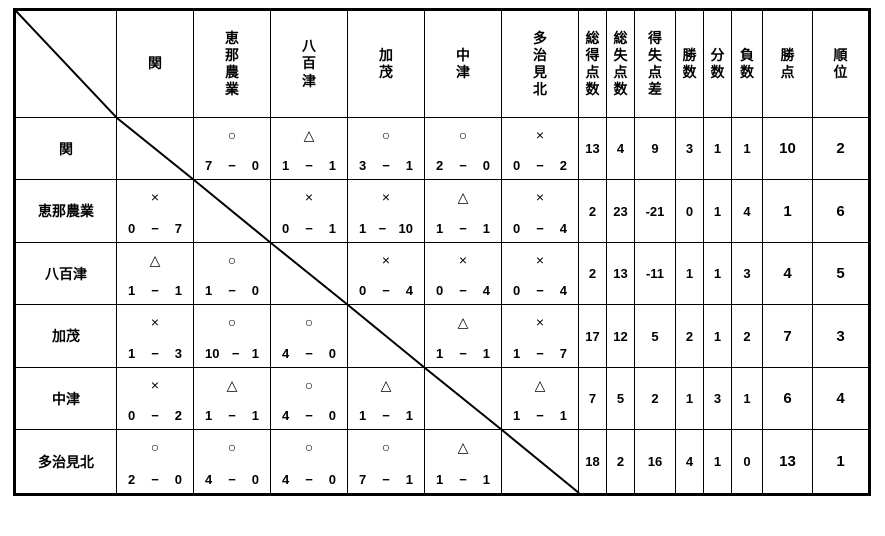  I want to click on stat-value: 16, so click(655, 461).